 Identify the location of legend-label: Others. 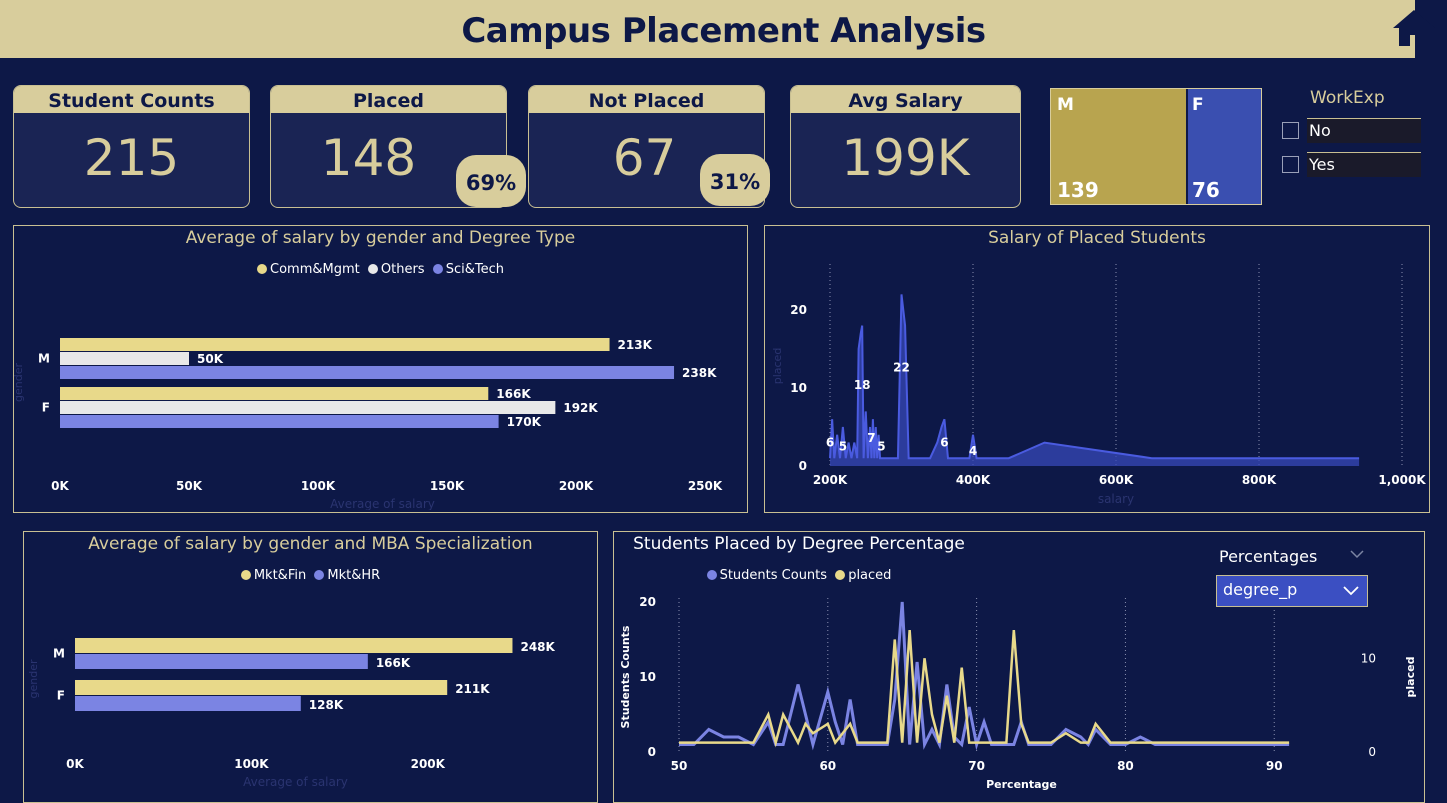
(402, 269).